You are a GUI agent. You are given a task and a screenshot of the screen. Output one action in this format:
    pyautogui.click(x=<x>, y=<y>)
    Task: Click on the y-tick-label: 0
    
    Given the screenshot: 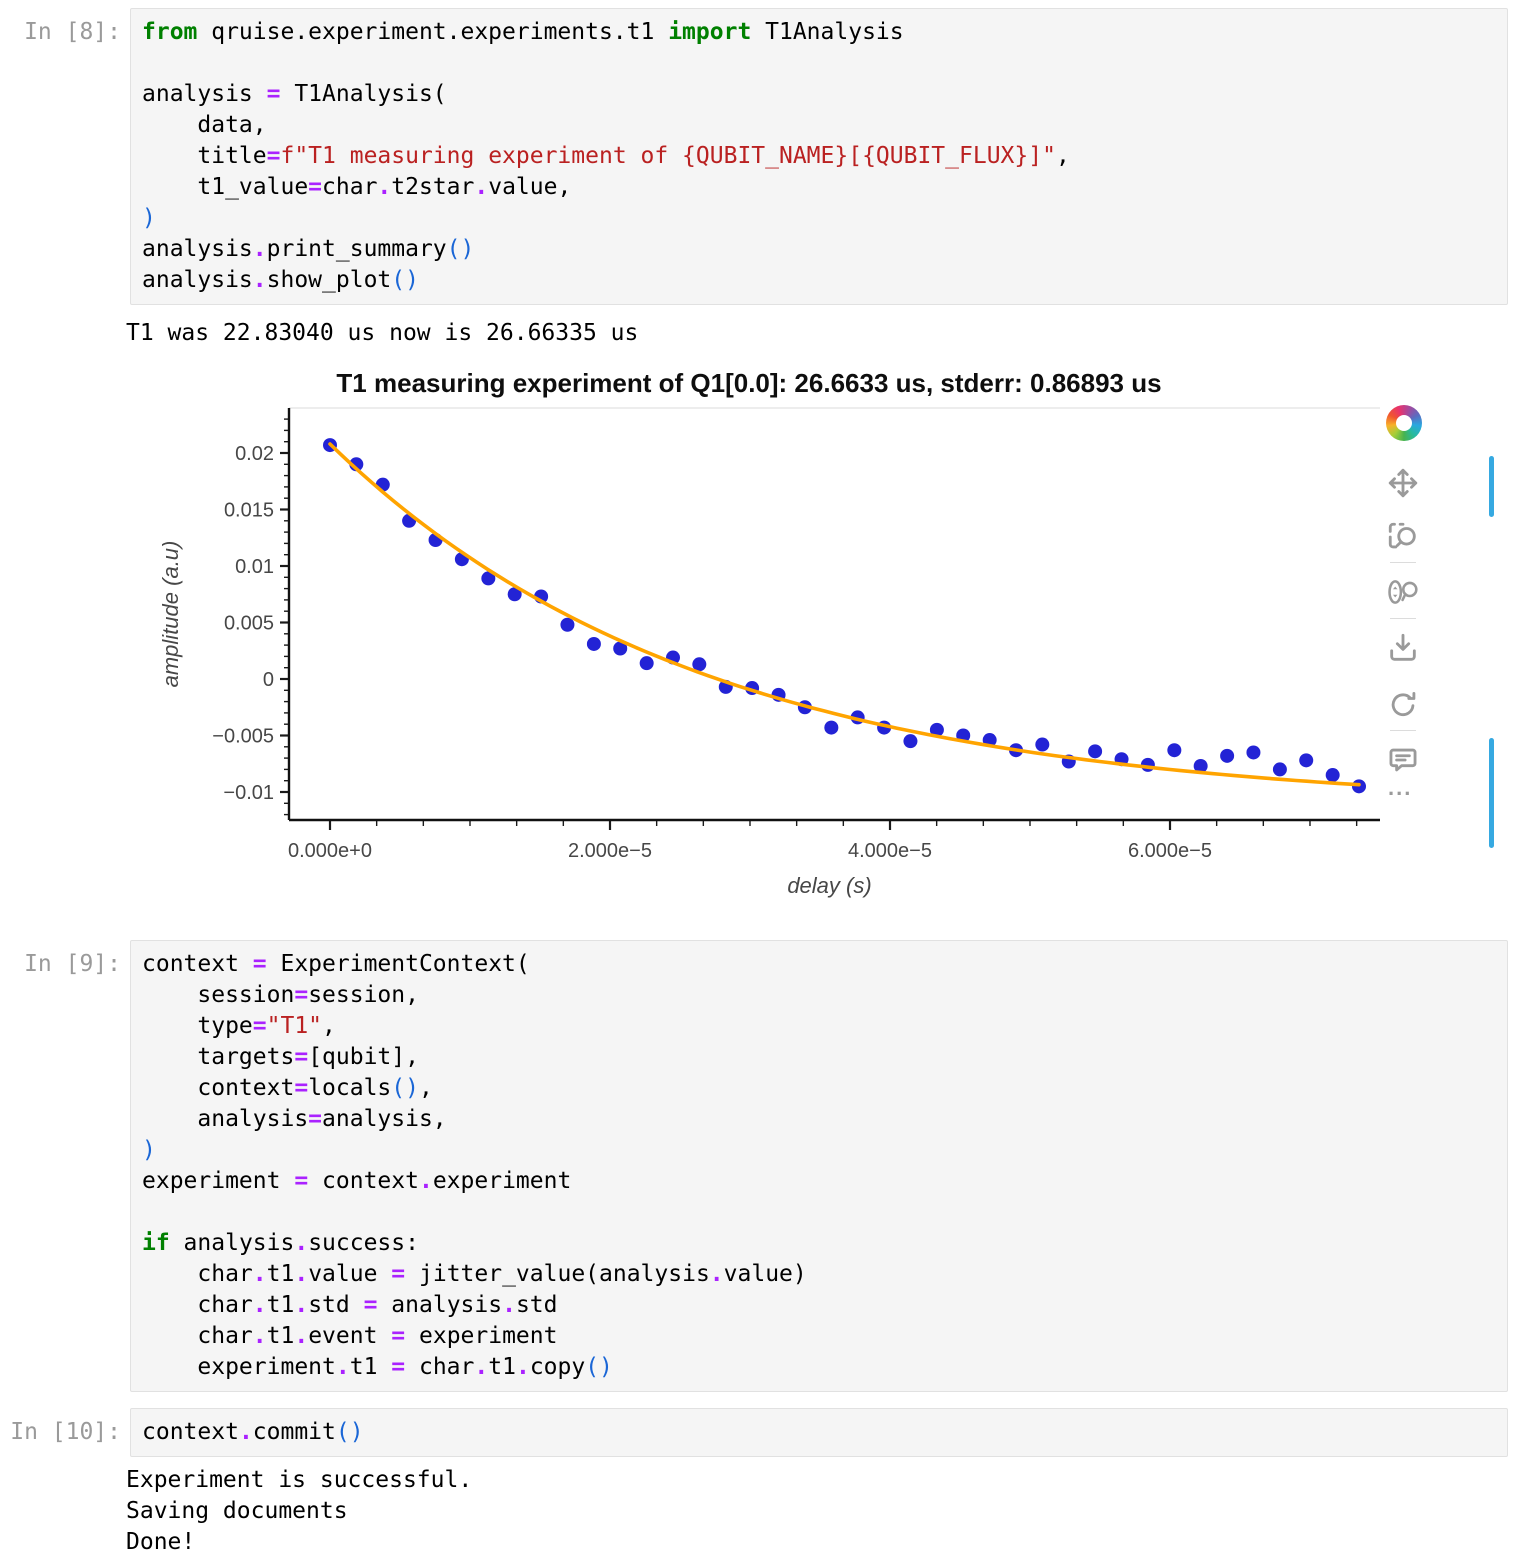 What is the action you would take?
    pyautogui.click(x=268, y=680)
    